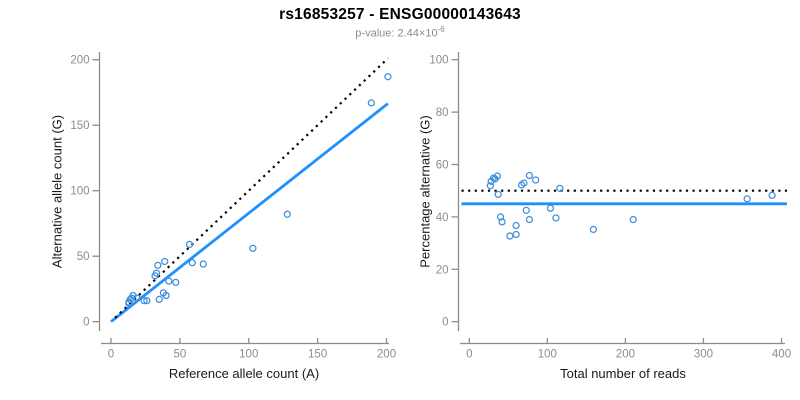  What do you see at coordinates (442, 270) in the screenshot?
I see `right-y-tick-label: 20` at bounding box center [442, 270].